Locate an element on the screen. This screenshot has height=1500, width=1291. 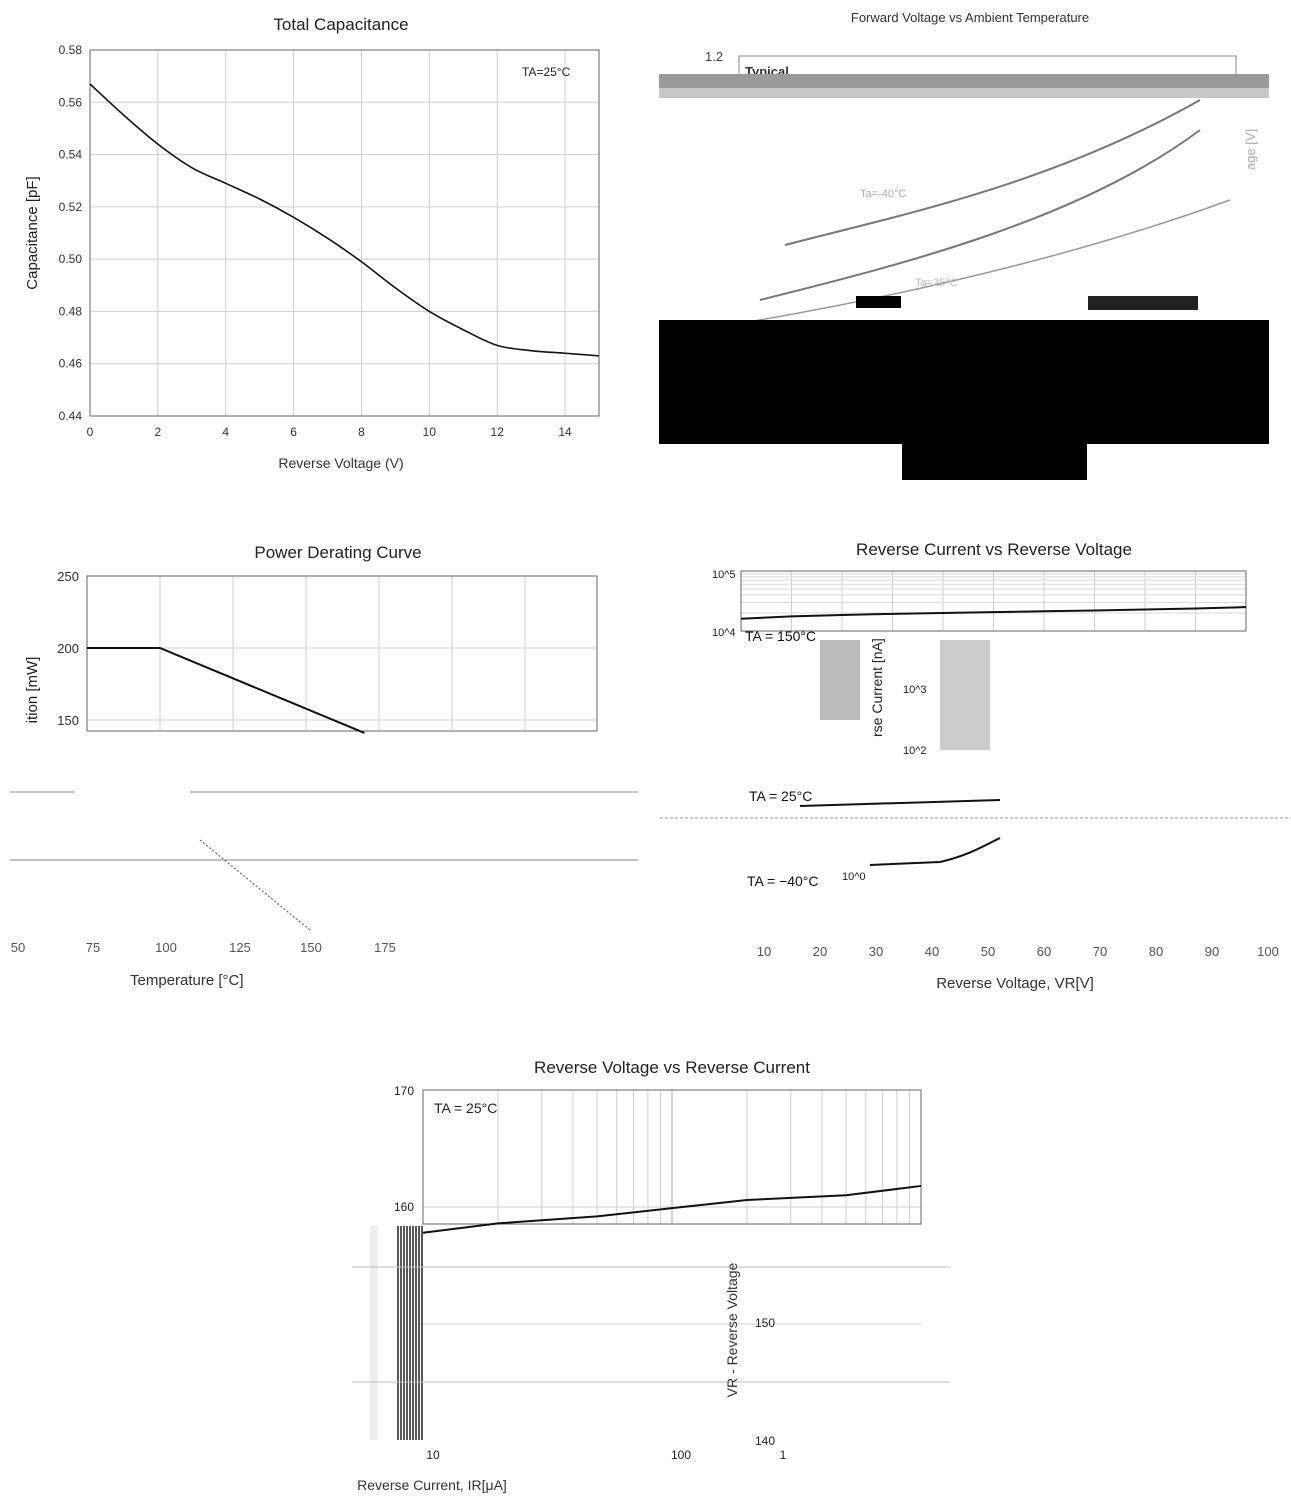
reverse-current-series-minus40 is located at coordinates (935, 851).